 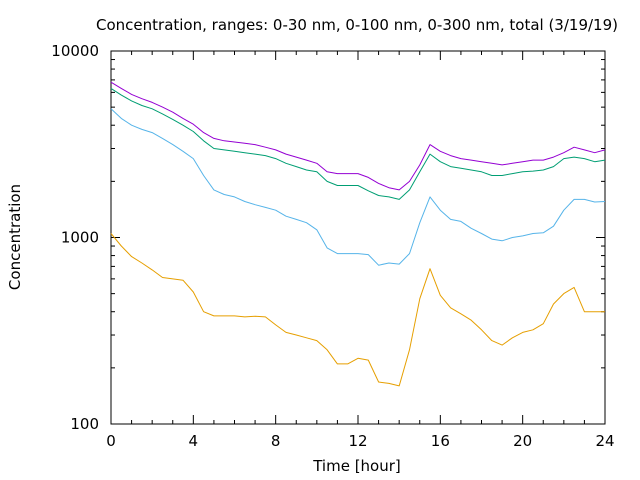 I want to click on x-tick-label: 8, so click(x=276, y=441).